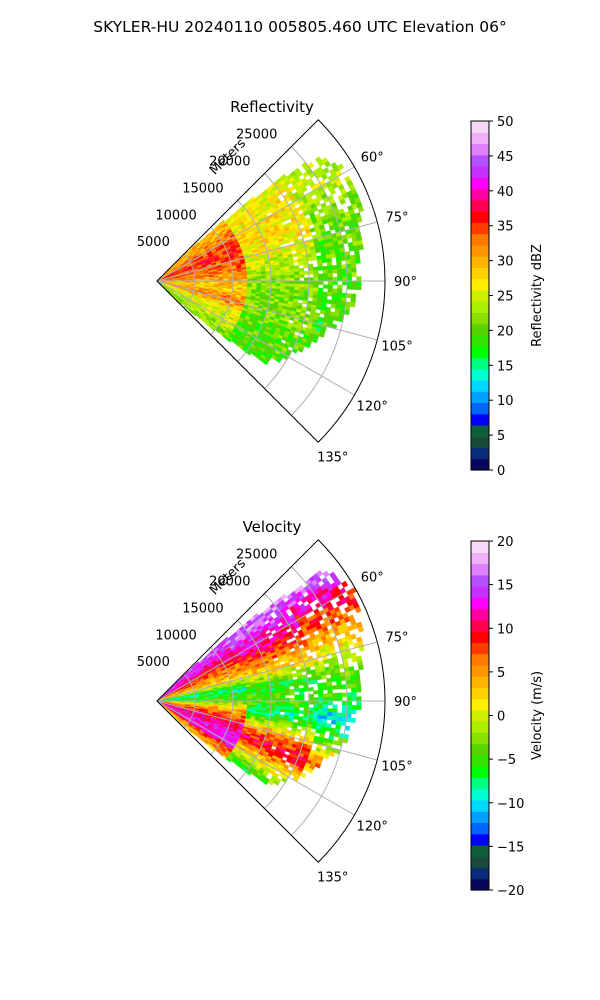  I want to click on range-tick-label: 10000, so click(175, 215).